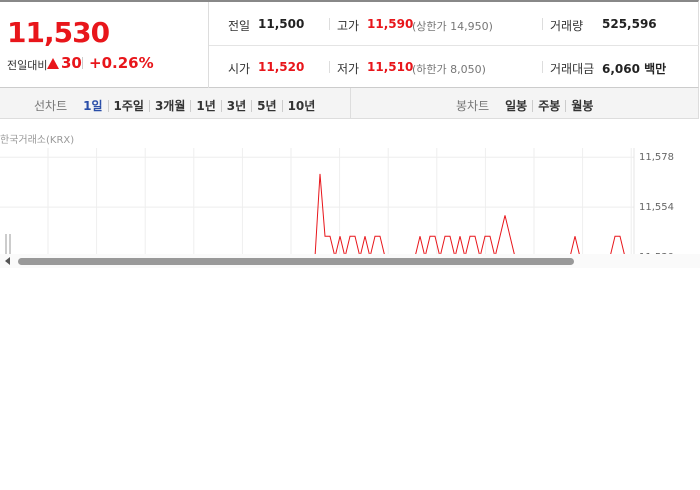 The width and height of the screenshot is (700, 490). I want to click on change-rate: +0.26%, so click(121, 63).